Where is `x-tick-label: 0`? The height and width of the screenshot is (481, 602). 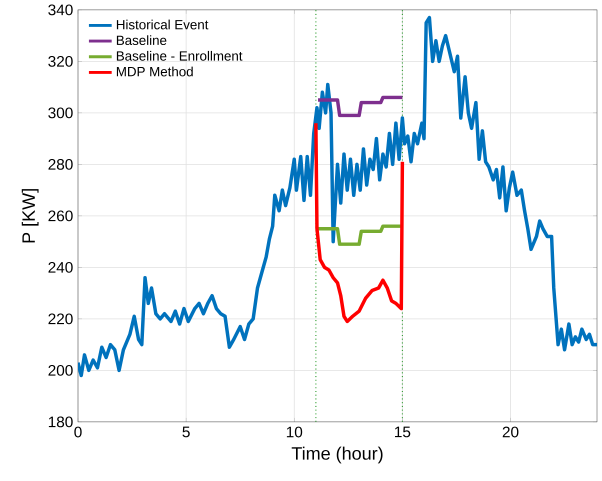 x-tick-label: 0 is located at coordinates (78, 432).